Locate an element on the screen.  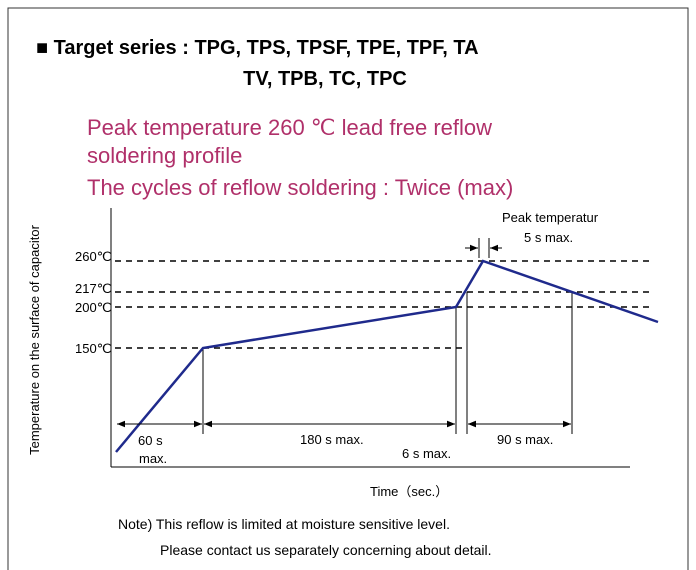
temp-label: 150℃ is located at coordinates (93, 348).